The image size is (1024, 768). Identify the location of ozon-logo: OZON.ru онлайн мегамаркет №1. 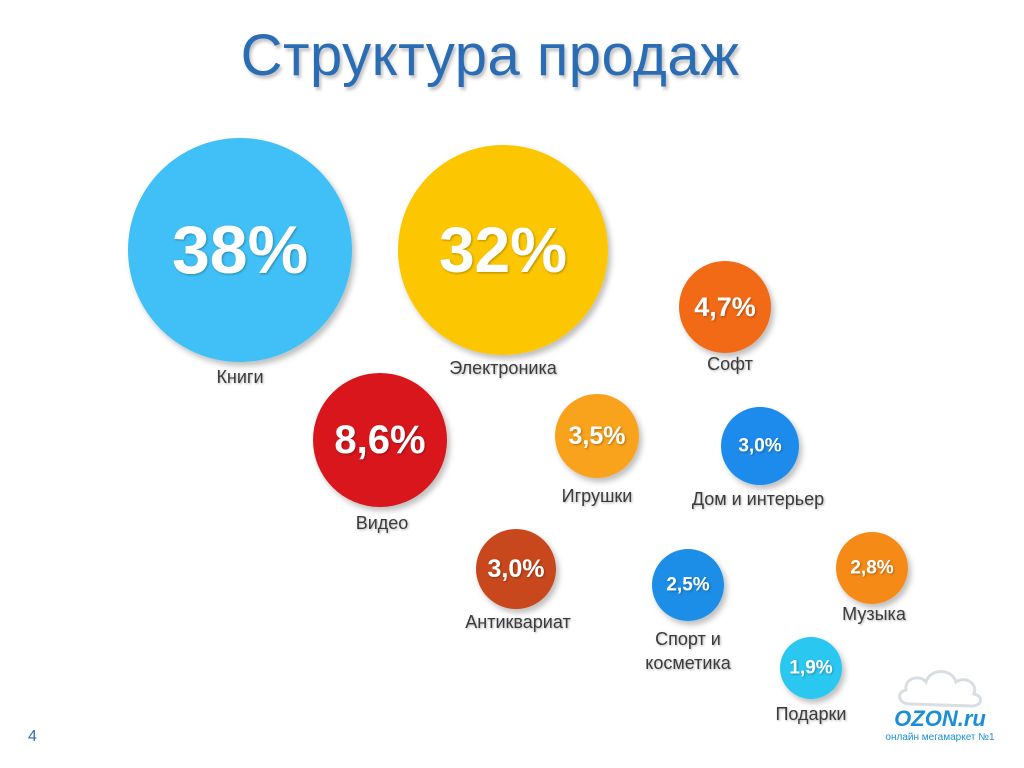
(940, 705).